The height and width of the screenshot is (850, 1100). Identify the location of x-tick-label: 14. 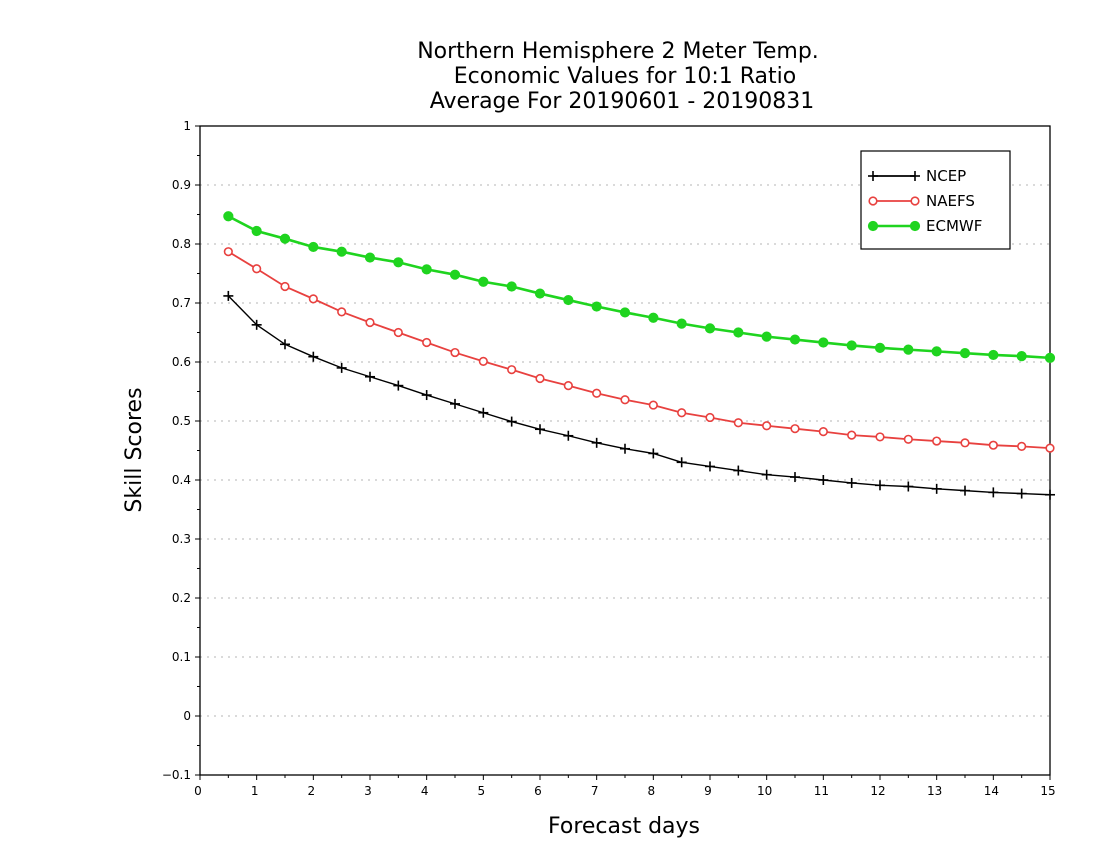
(991, 791).